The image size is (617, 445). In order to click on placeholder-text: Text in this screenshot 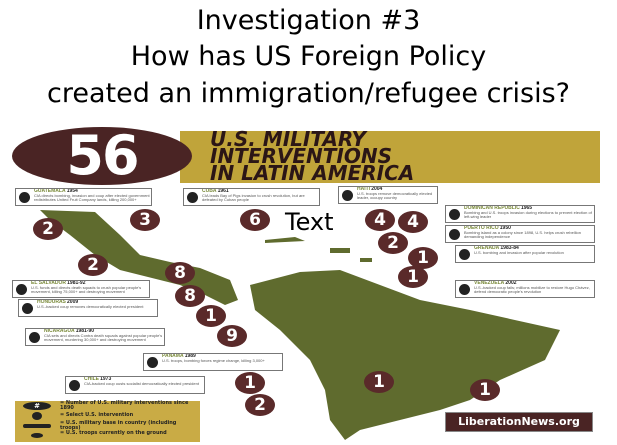, I will do `click(309, 222)`.